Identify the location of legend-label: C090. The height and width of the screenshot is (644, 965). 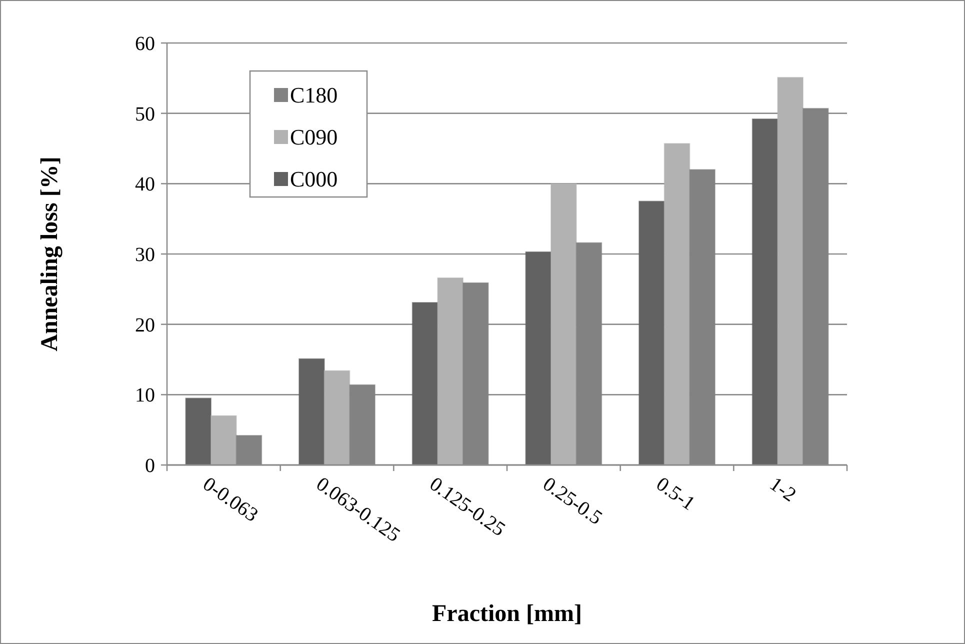
(314, 137).